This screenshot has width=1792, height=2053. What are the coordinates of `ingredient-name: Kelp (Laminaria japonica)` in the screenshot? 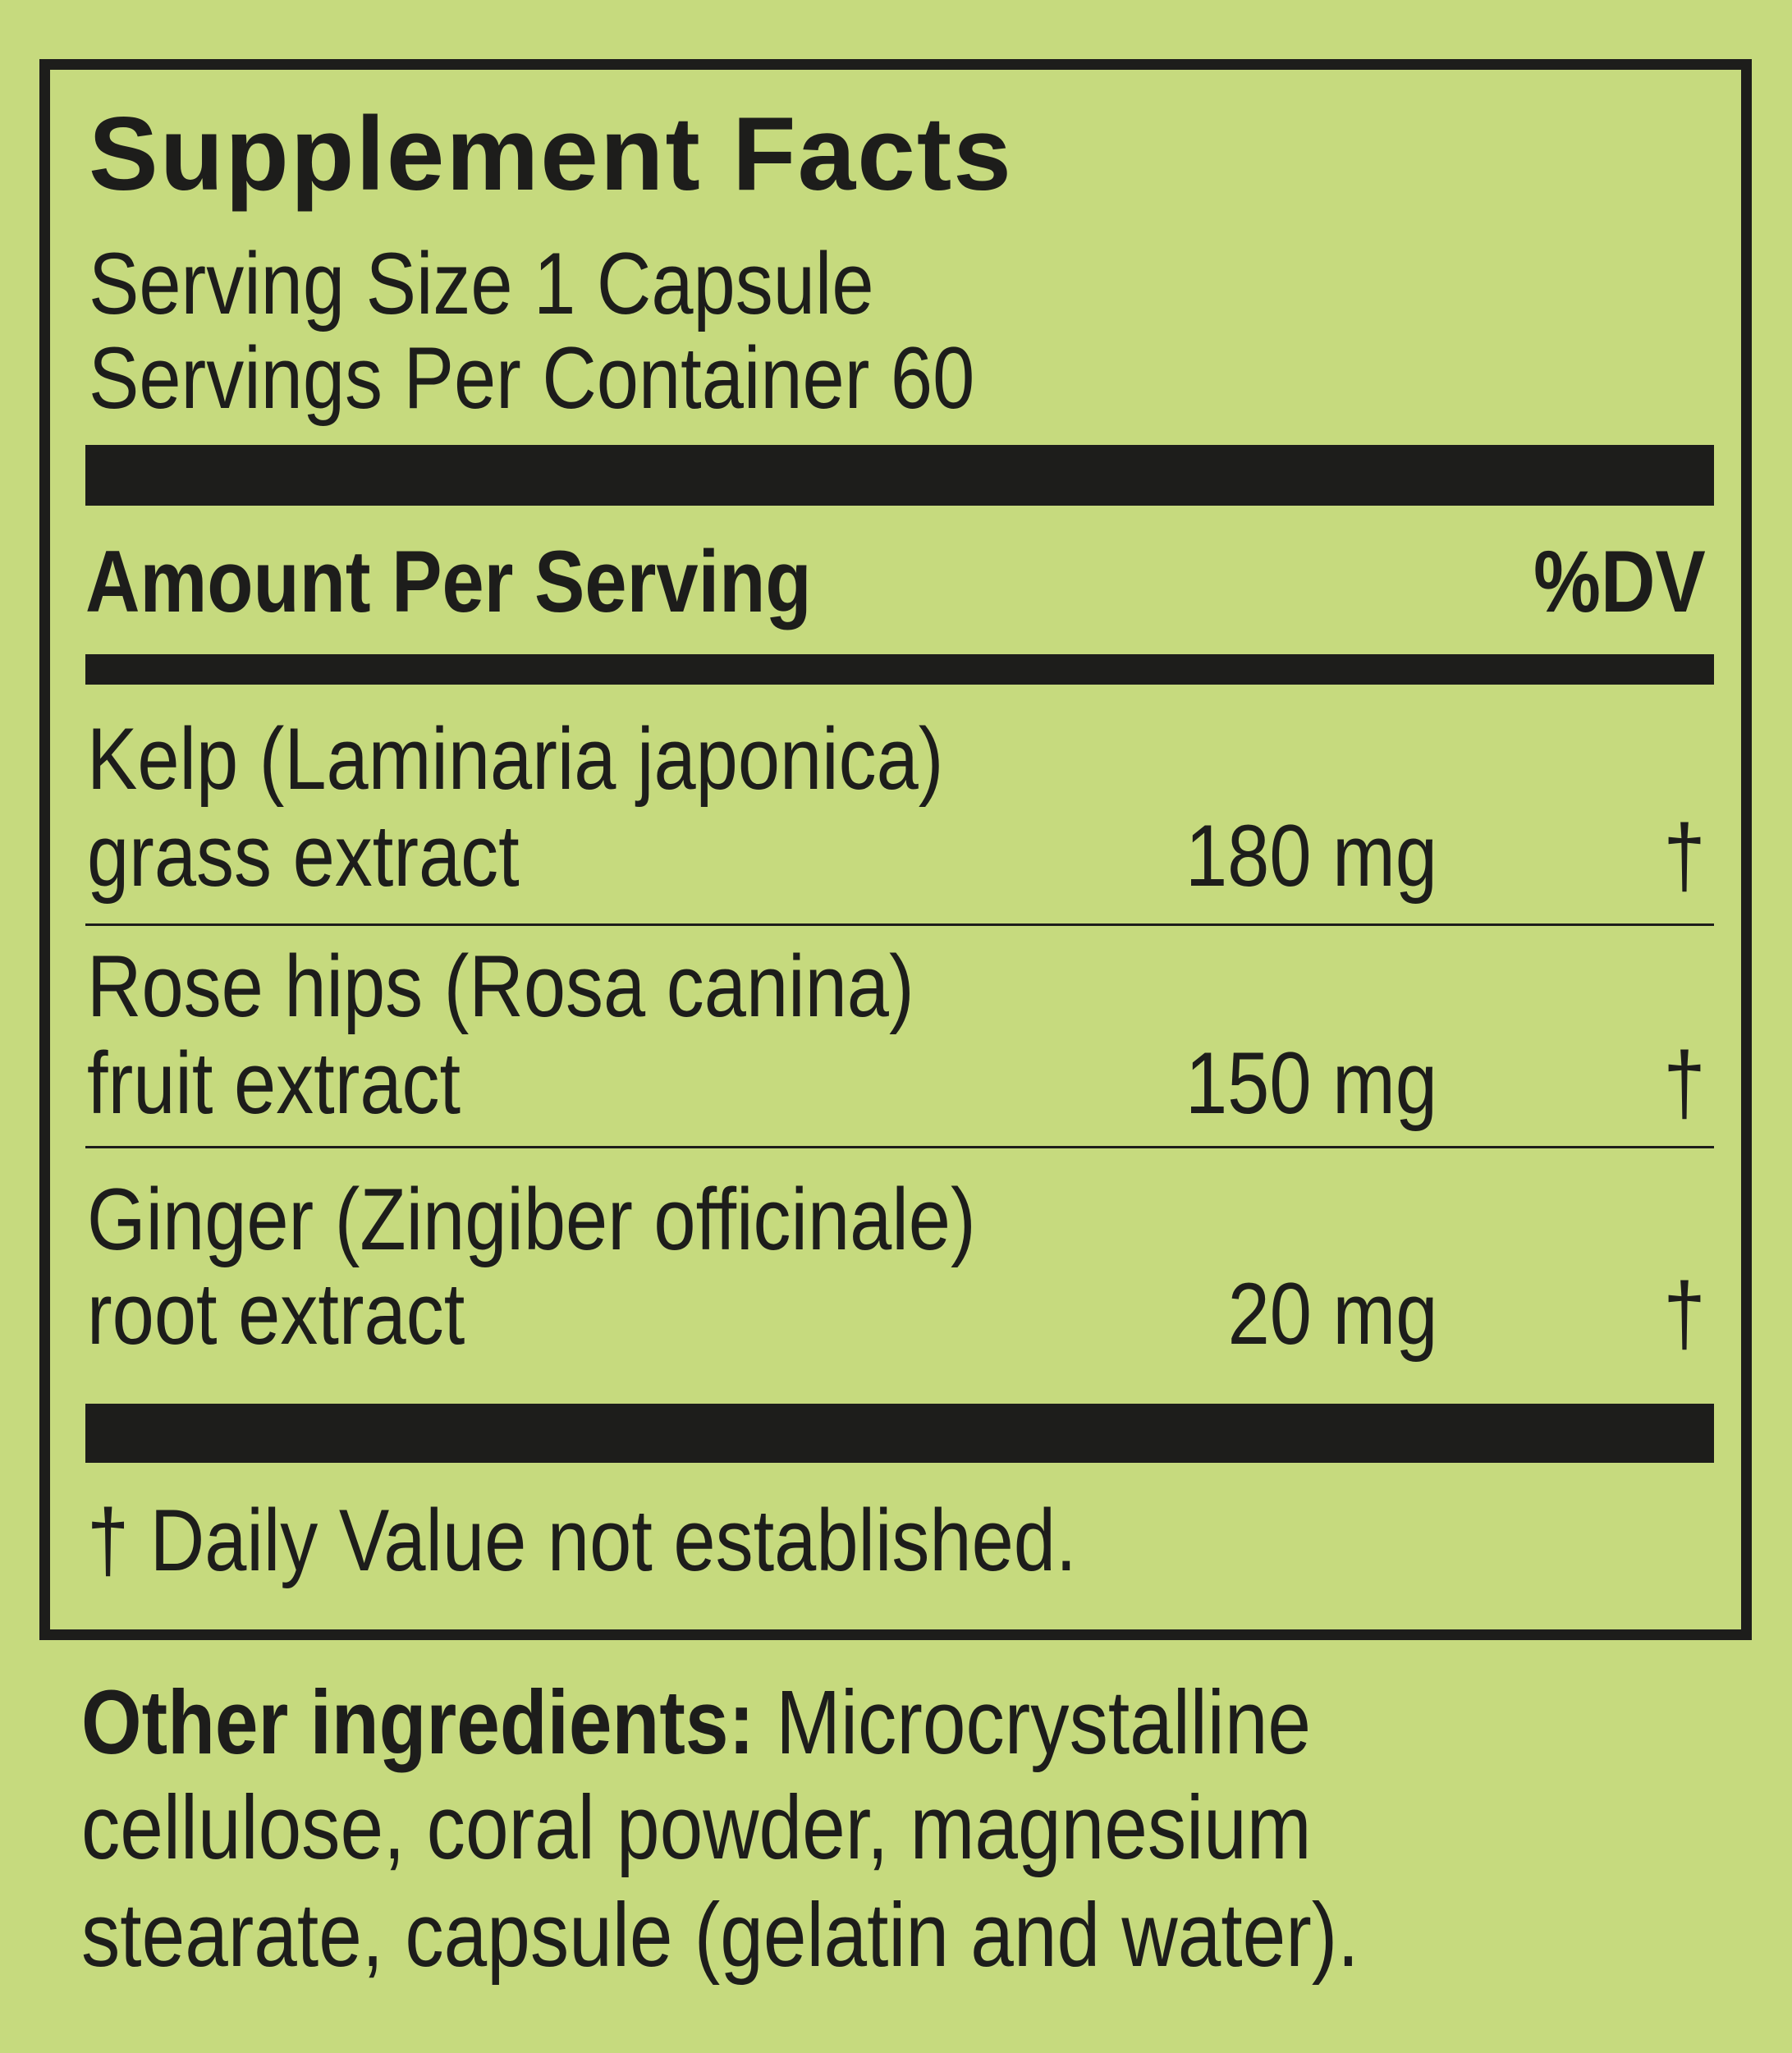 It's located at (515, 758).